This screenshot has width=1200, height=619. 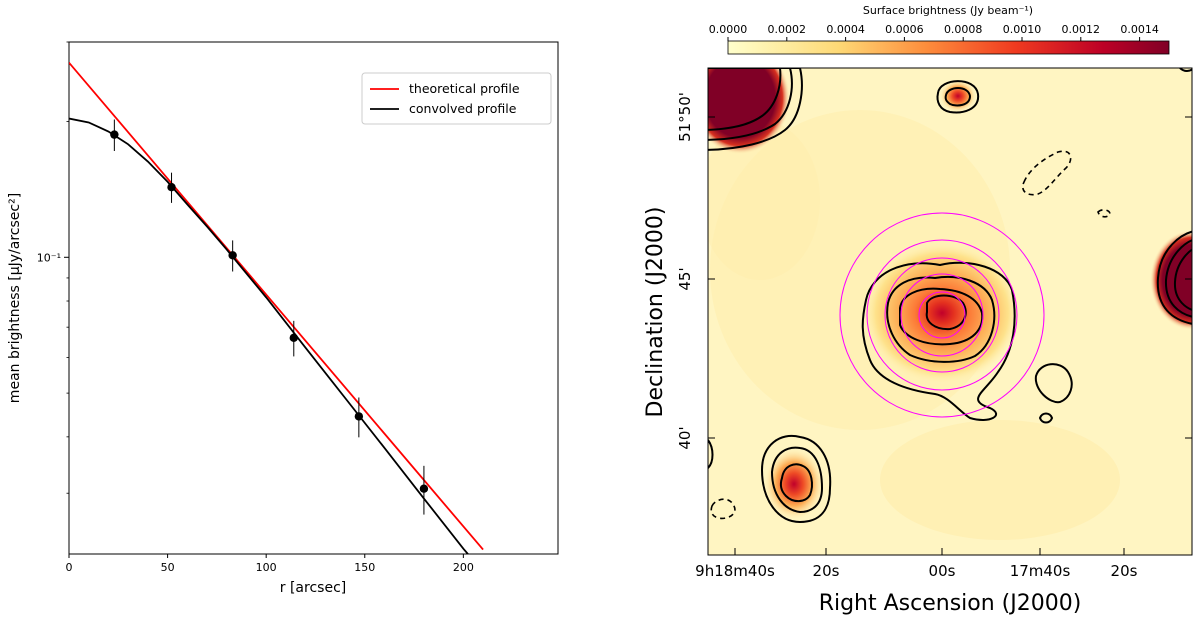 I want to click on colorbar-label: Surface brightness (Jy beam⁻¹), so click(x=948, y=10).